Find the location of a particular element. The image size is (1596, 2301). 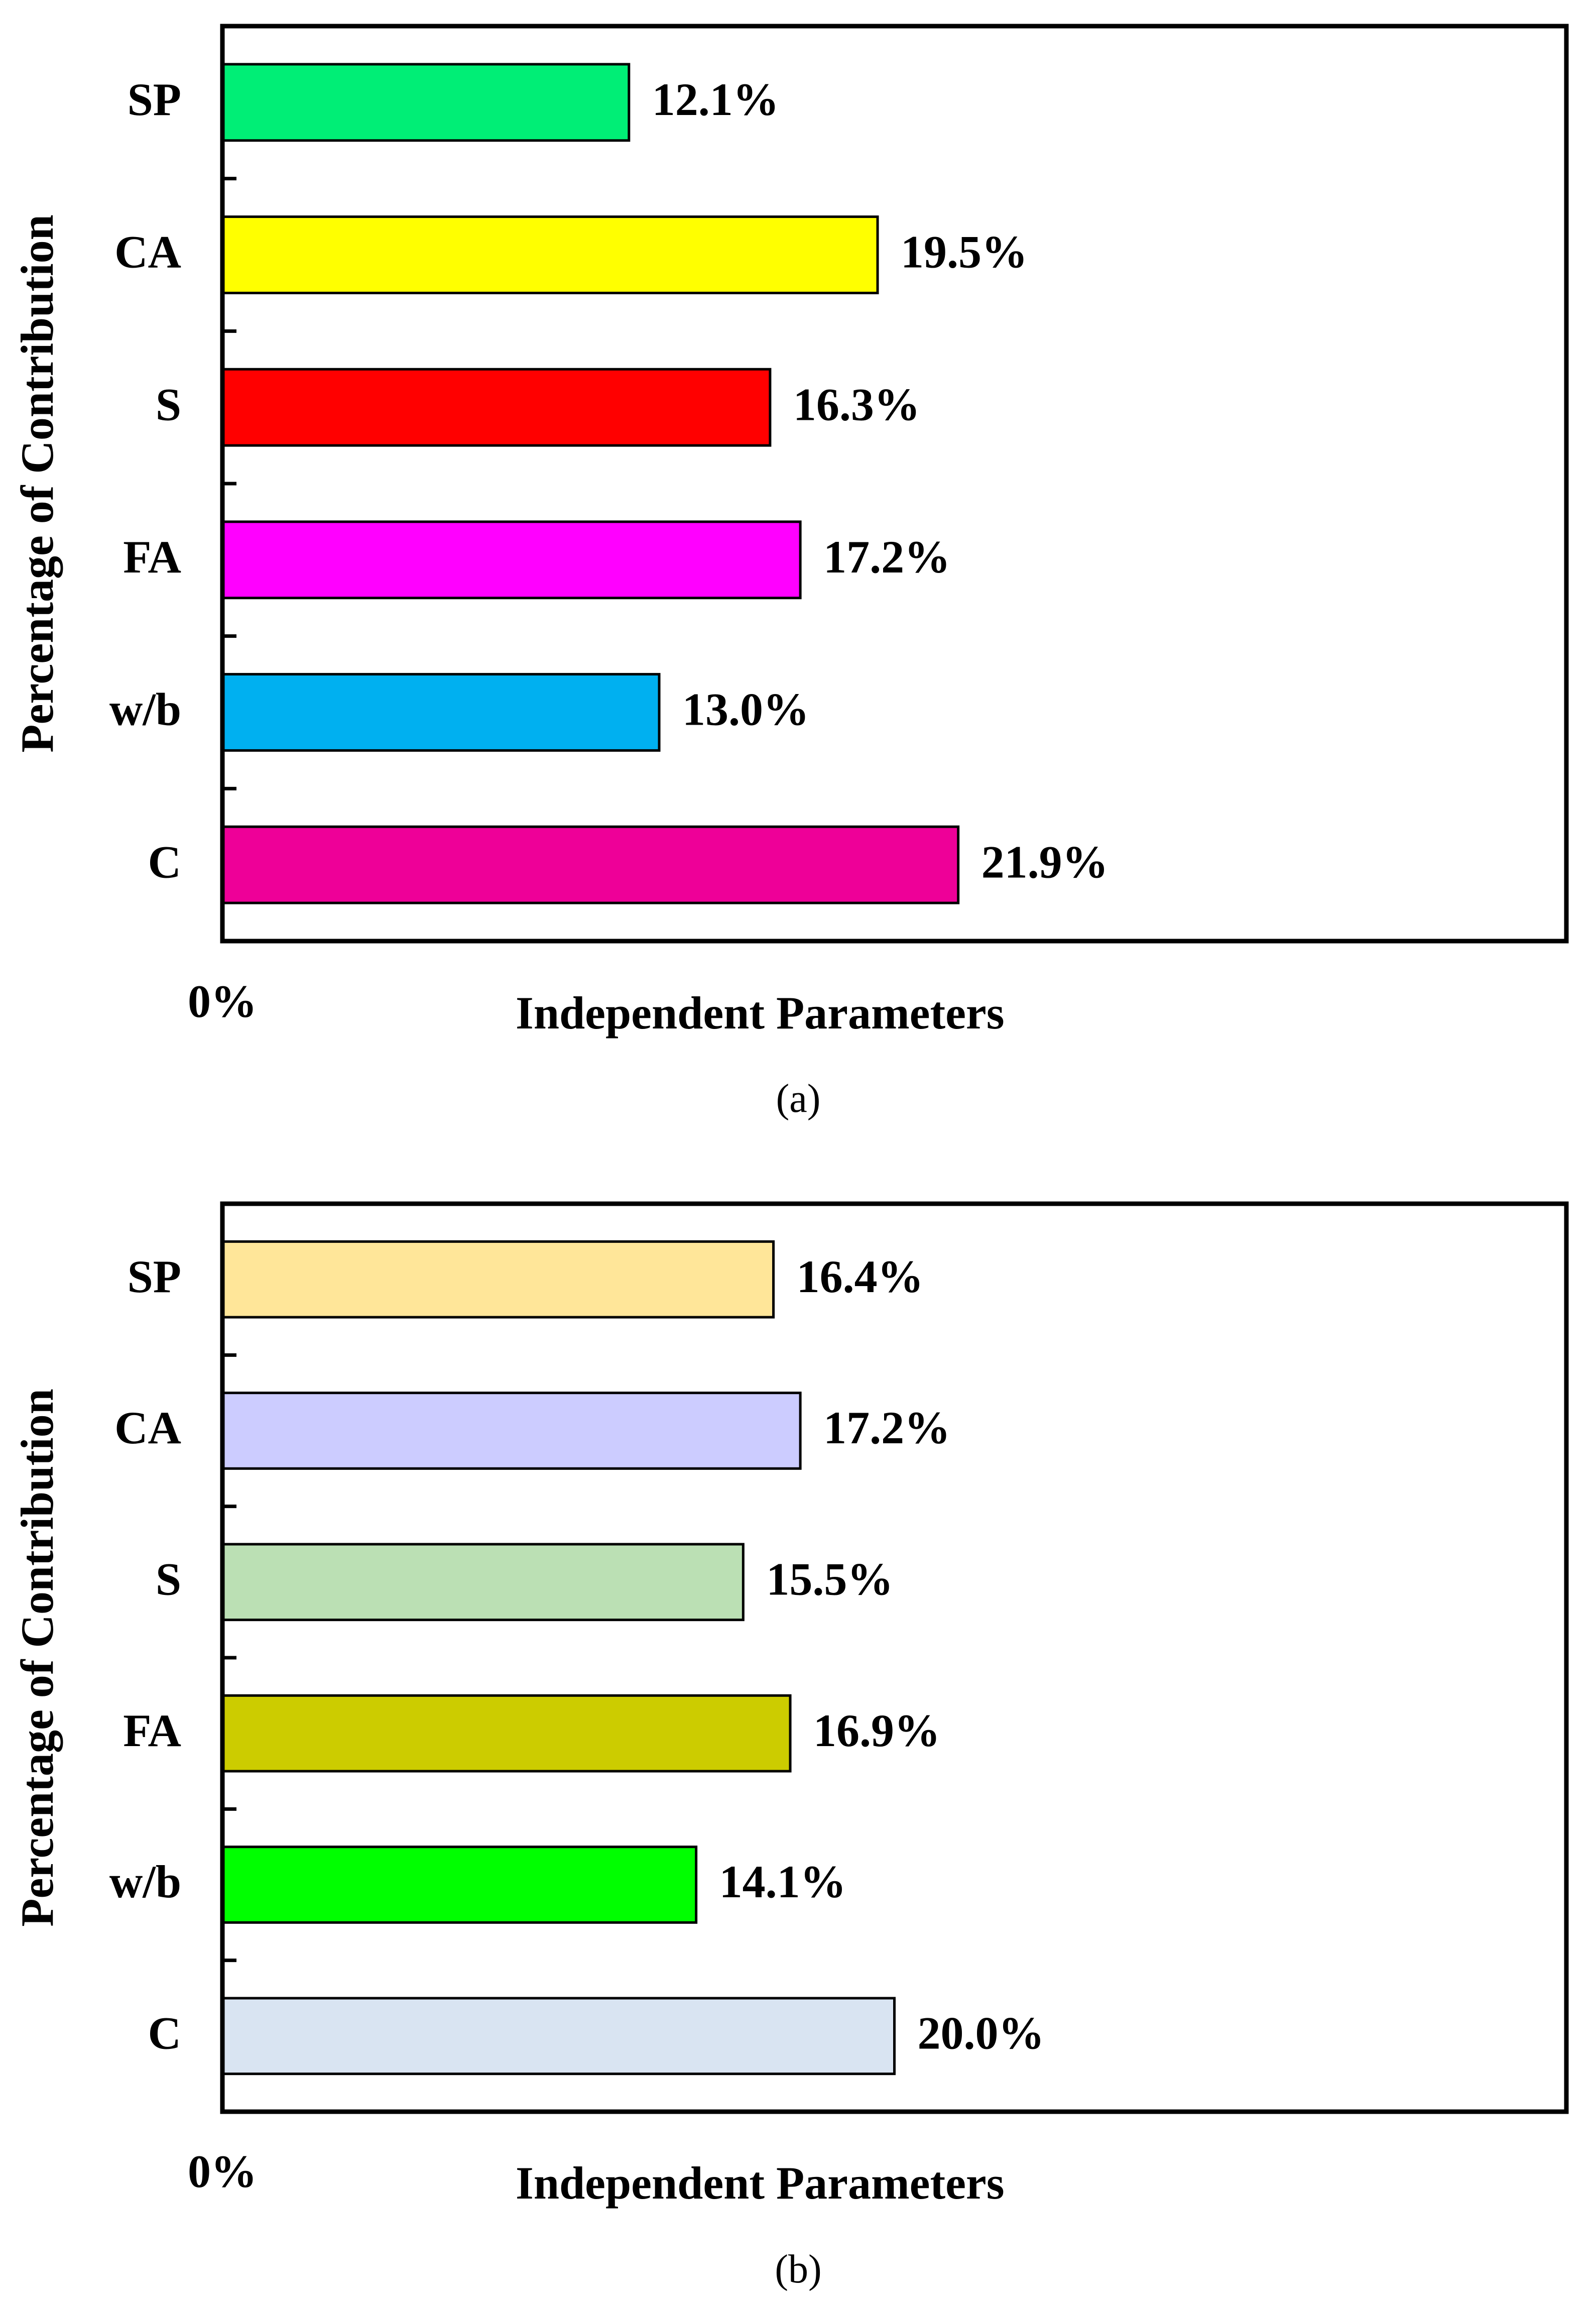

data-label: 16.9% is located at coordinates (876, 1731).